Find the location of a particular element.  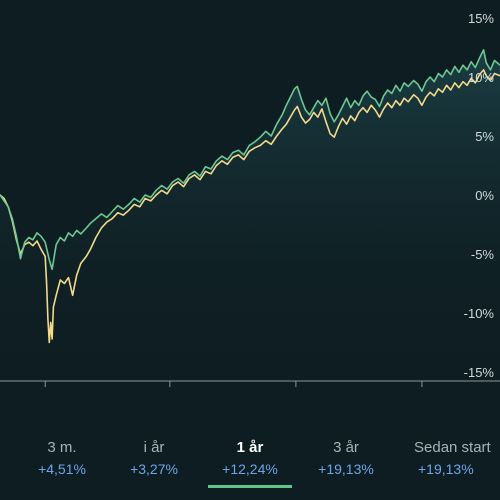

period-change: +3,27% is located at coordinates (154, 469).